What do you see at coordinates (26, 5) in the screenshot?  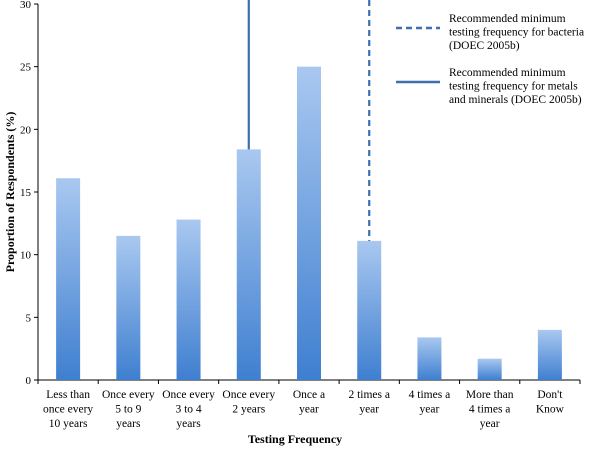 I see `y-tick-label: 30` at bounding box center [26, 5].